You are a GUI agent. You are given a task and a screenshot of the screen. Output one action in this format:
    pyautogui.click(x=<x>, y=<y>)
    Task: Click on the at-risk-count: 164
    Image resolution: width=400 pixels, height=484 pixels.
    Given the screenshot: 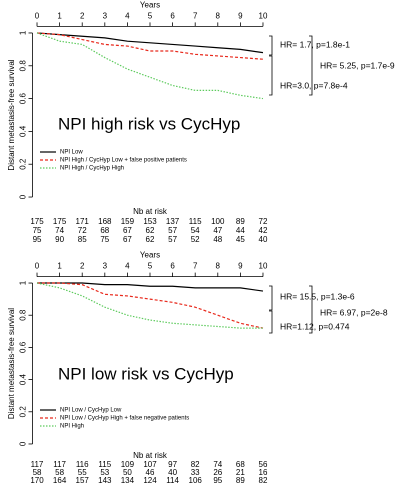 What is the action you would take?
    pyautogui.click(x=60, y=480)
    